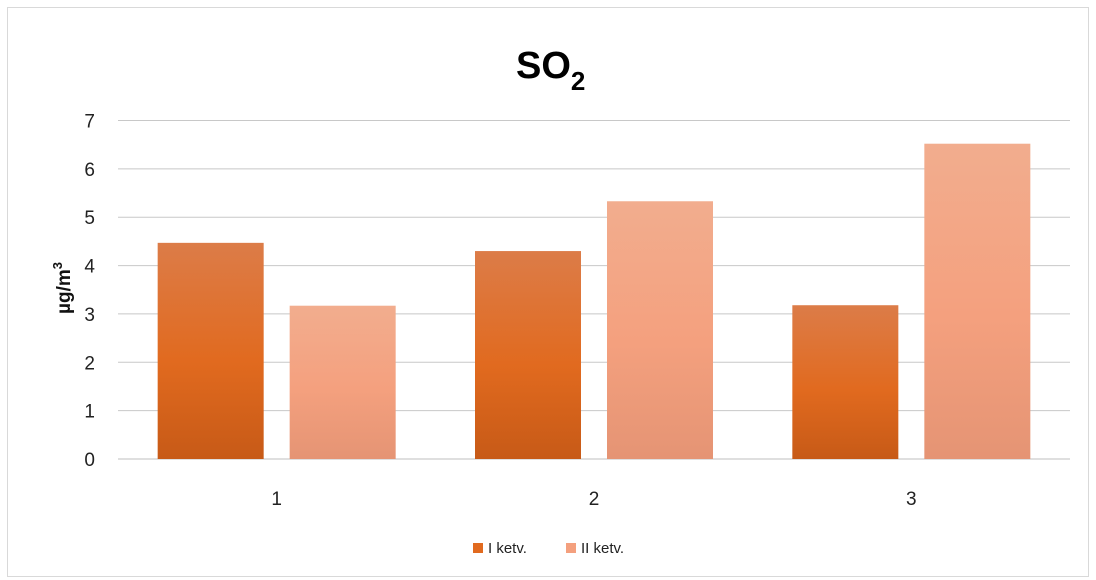 The height and width of the screenshot is (580, 1096). Describe the element at coordinates (543, 66) in the screenshot. I see `chart-title-main: SO` at that location.